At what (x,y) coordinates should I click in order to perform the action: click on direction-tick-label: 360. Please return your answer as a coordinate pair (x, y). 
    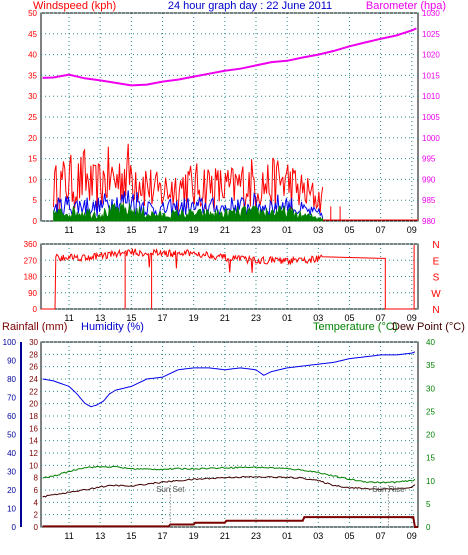
    Looking at the image, I should click on (31, 244).